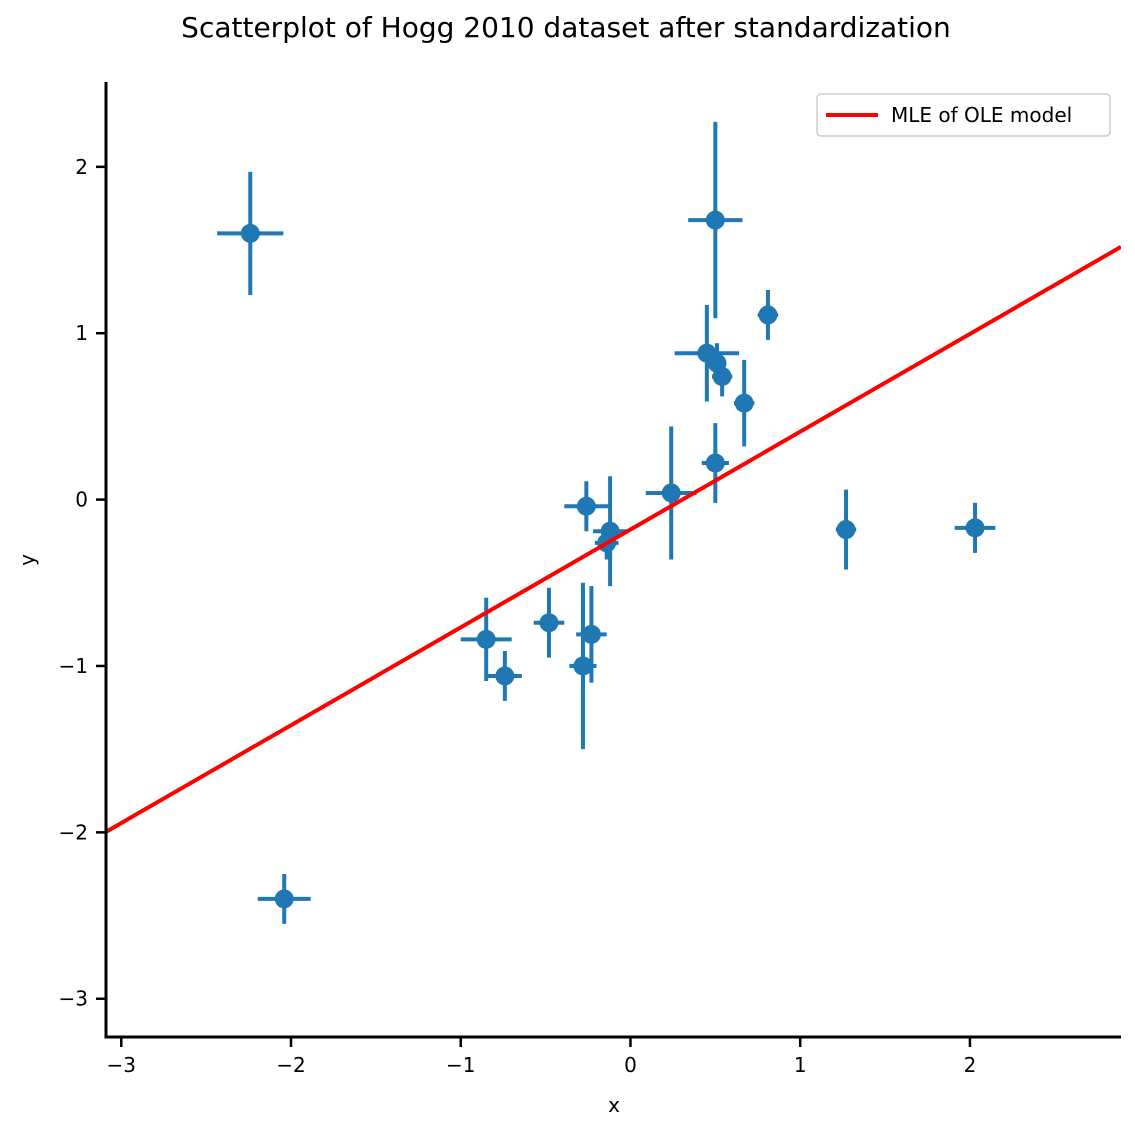 The image size is (1135, 1135). I want to click on y-tick-label: 2, so click(81, 167).